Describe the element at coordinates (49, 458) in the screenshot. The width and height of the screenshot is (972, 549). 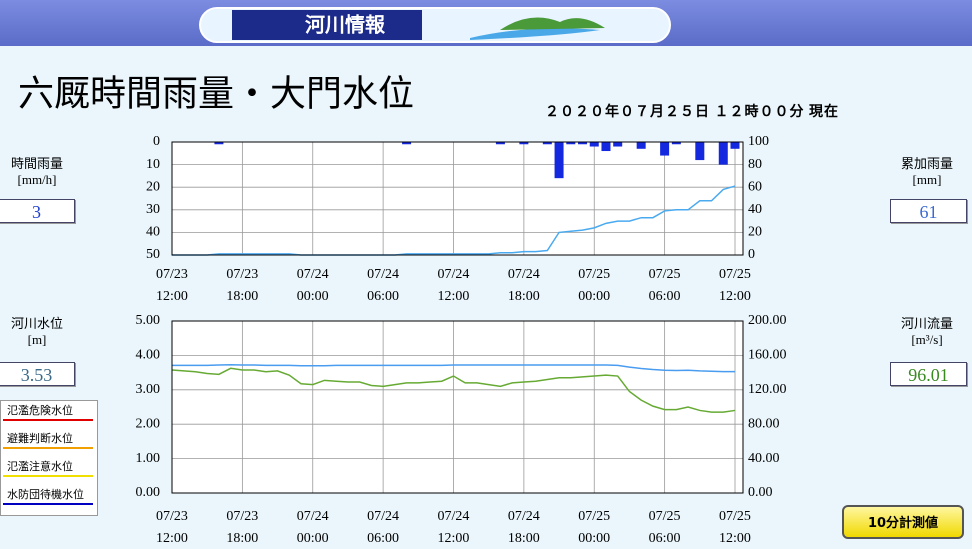
I see `legend: 氾濫危険水位 避難判断水位 氾濫注意水位 水防団待機水位` at that location.